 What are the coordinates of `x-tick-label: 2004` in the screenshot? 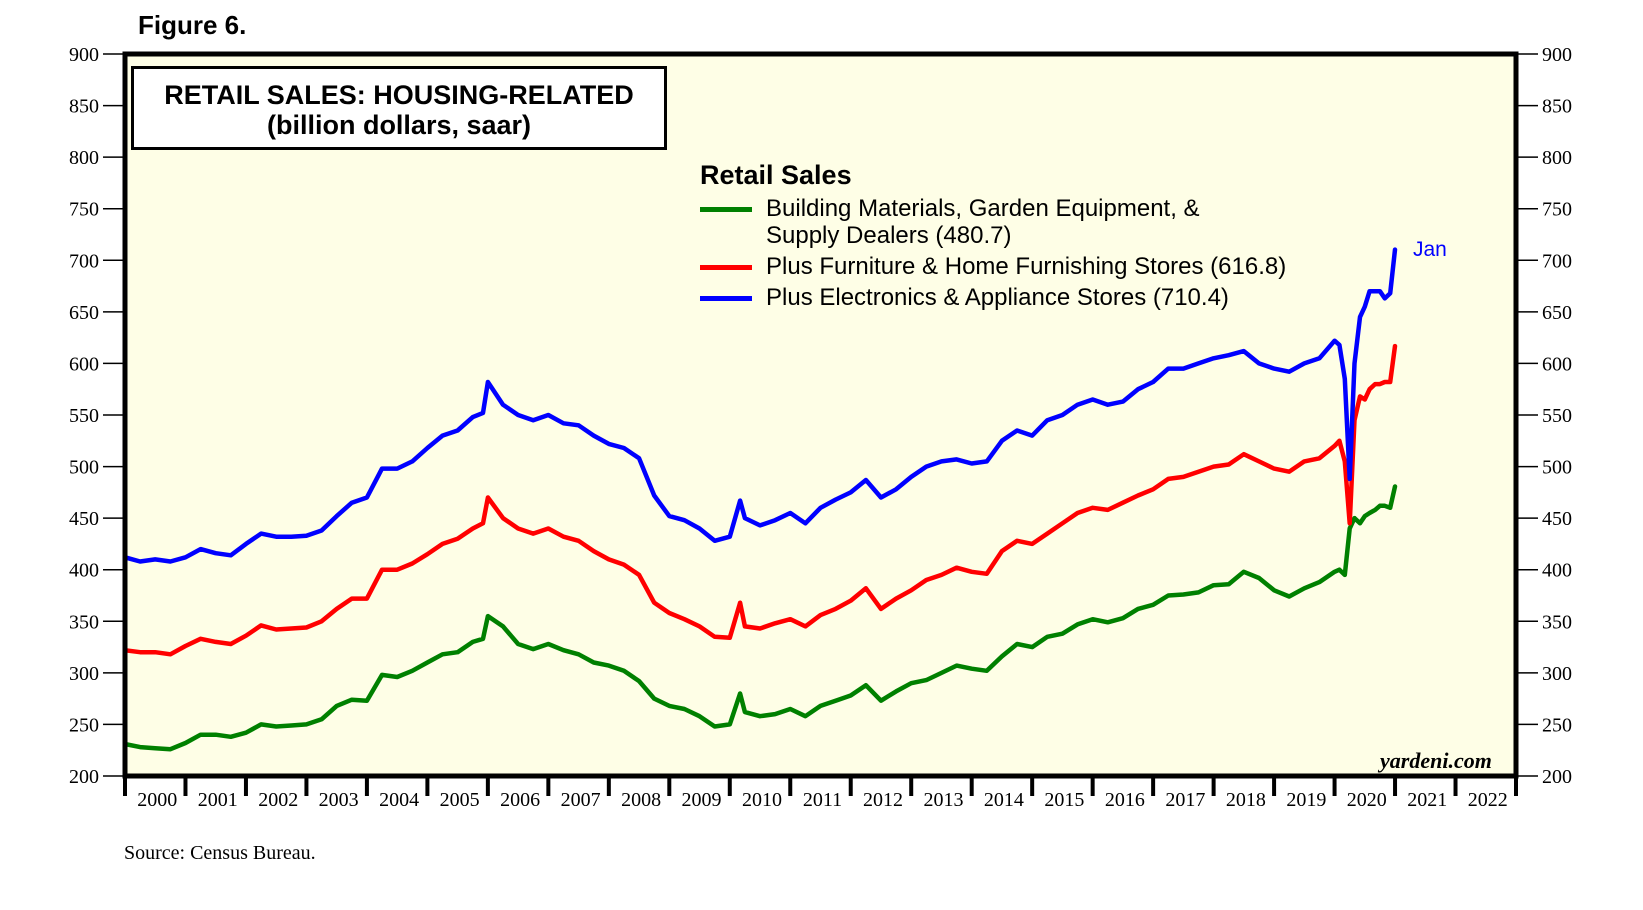 It's located at (399, 800).